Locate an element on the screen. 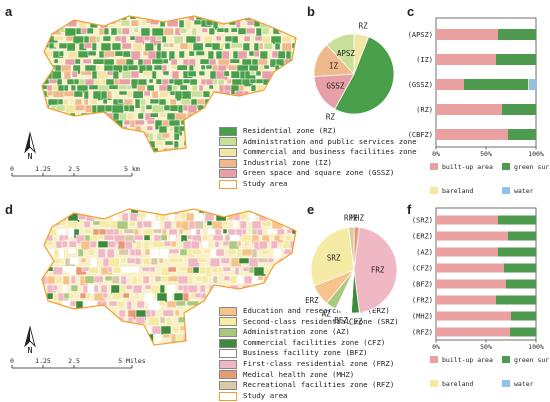  scale-tick-label: 0 is located at coordinates (12, 169).